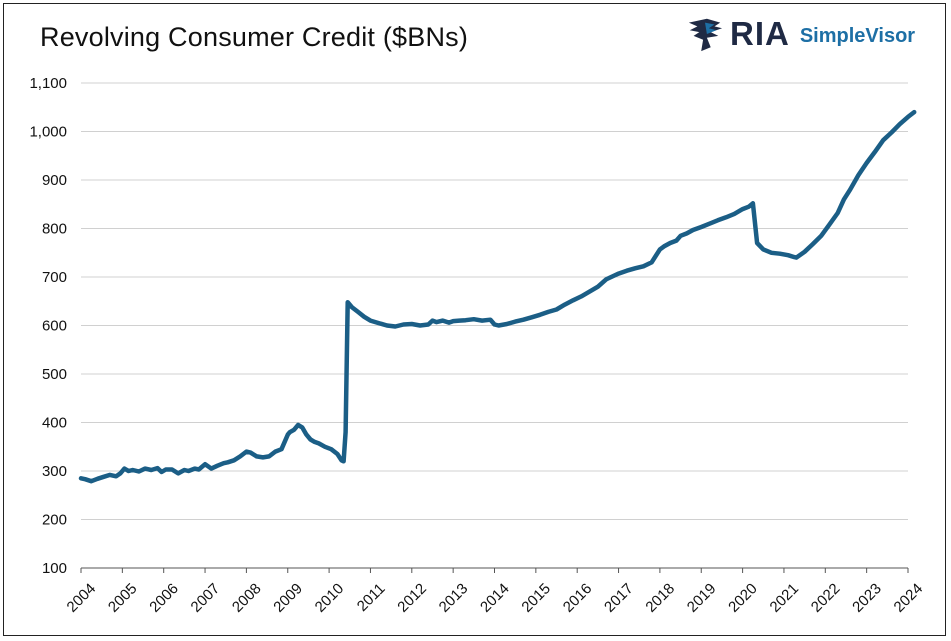 The height and width of the screenshot is (641, 951). Describe the element at coordinates (54, 471) in the screenshot. I see `y-tick-label: 300` at that location.